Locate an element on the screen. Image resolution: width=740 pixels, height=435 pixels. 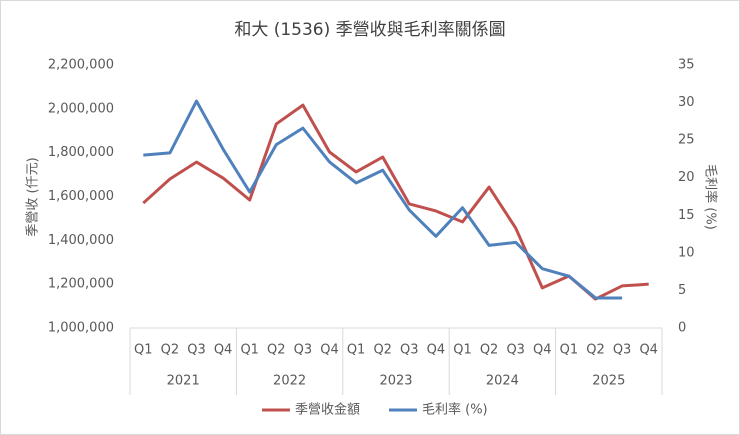
y2-tick-label: 5 is located at coordinates (682, 290).